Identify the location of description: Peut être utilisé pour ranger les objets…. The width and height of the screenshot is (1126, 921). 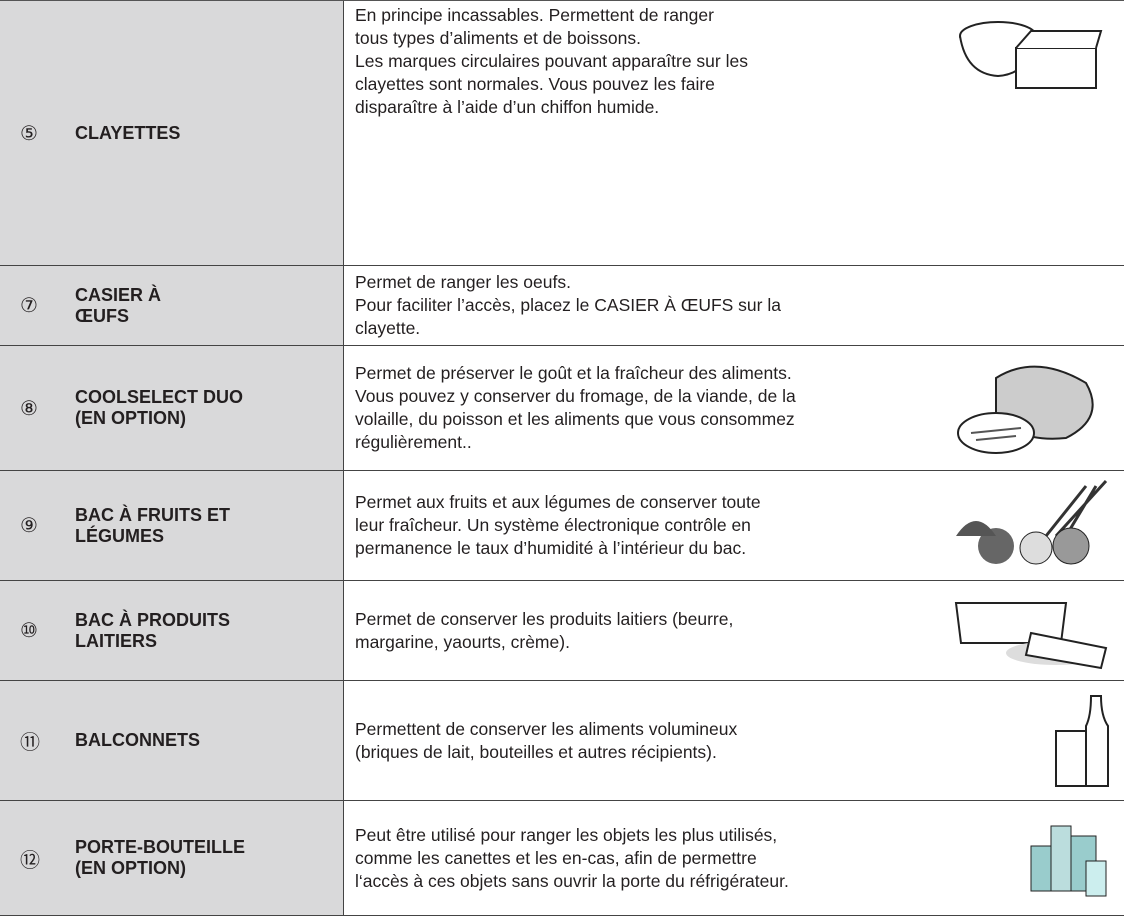
(639, 858).